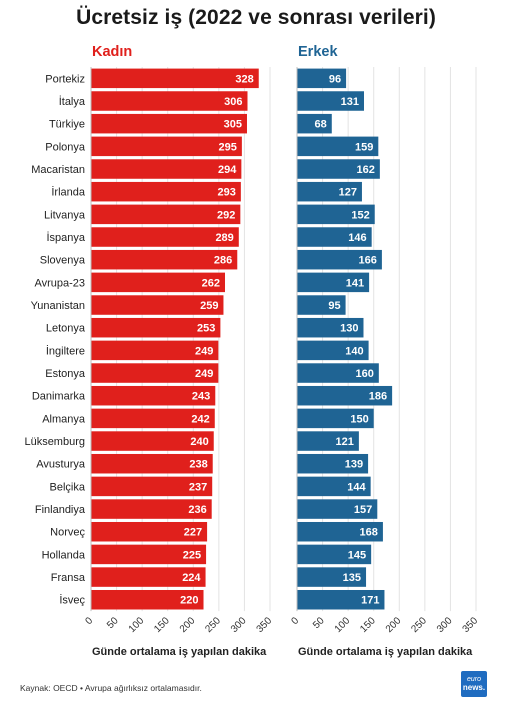 The height and width of the screenshot is (701, 512). I want to click on data-label-kadin-macaristan: 294, so click(227, 170).